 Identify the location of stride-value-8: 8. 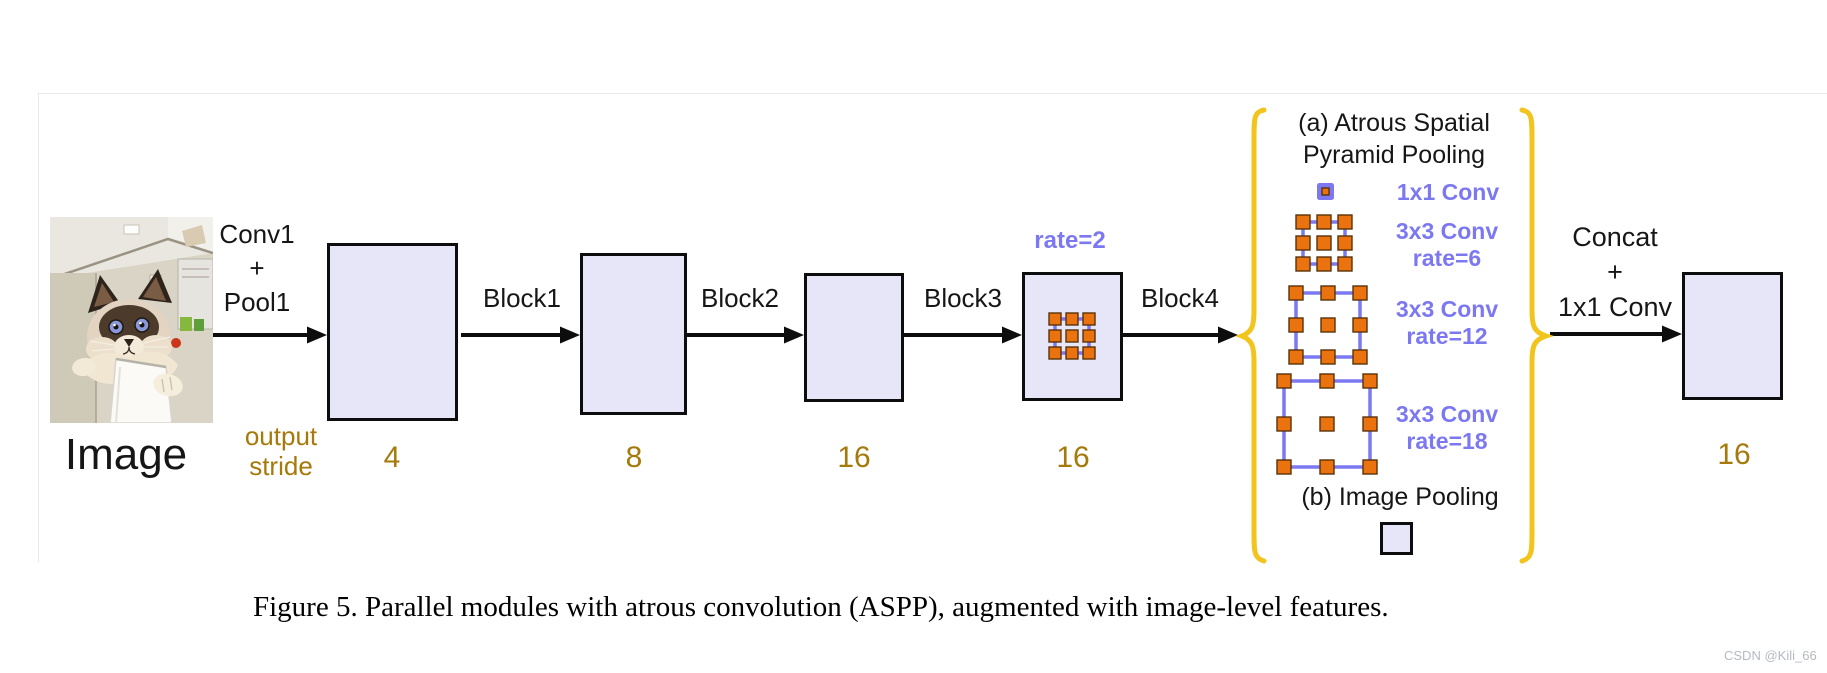
(634, 457).